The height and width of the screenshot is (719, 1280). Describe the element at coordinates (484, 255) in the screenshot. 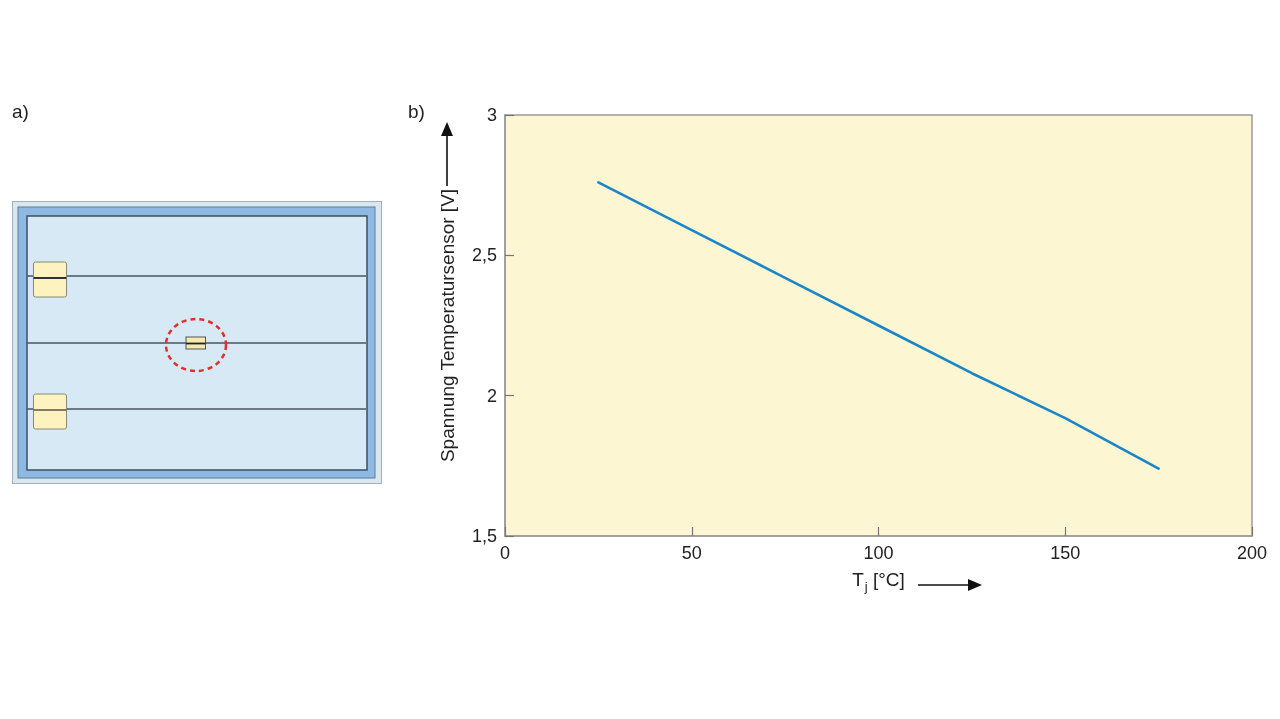

I see `y-tick-label: 2,5` at that location.